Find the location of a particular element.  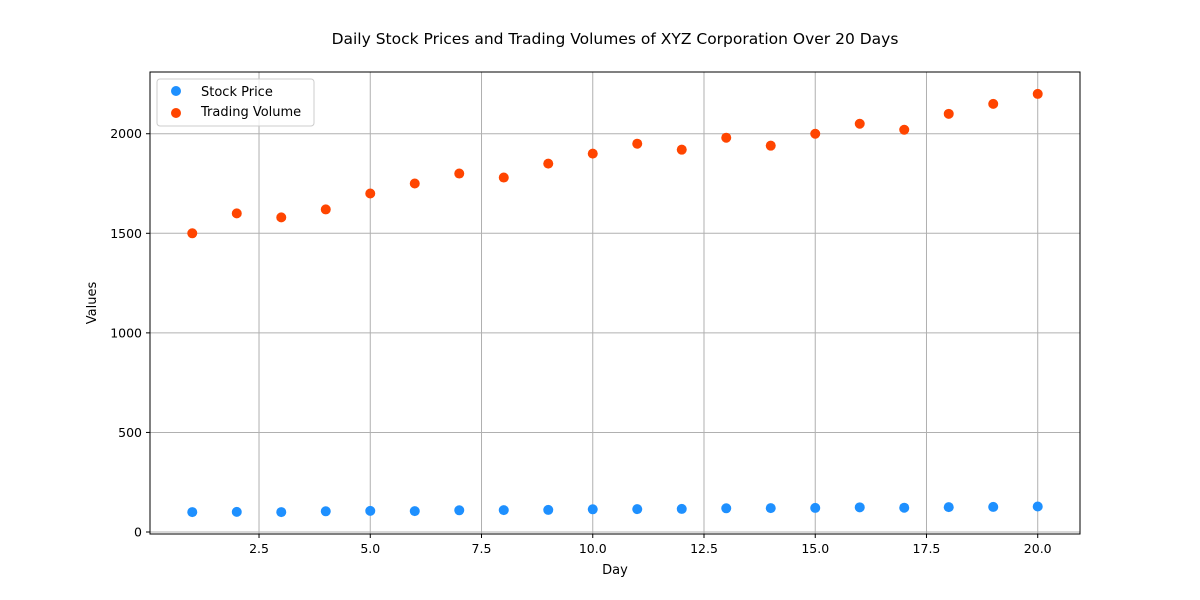

legend-marker-trading-volume is located at coordinates (176, 113).